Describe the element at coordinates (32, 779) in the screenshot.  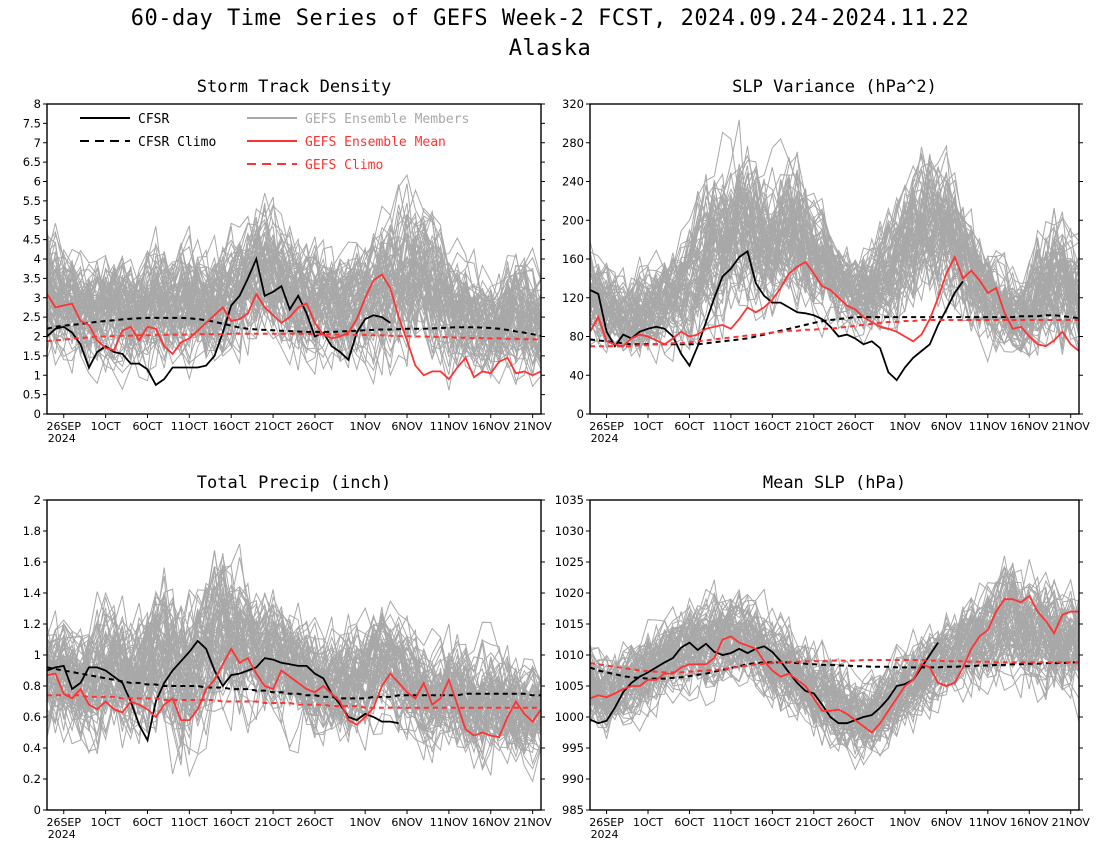
I see `y-tick-label: 0.2` at that location.